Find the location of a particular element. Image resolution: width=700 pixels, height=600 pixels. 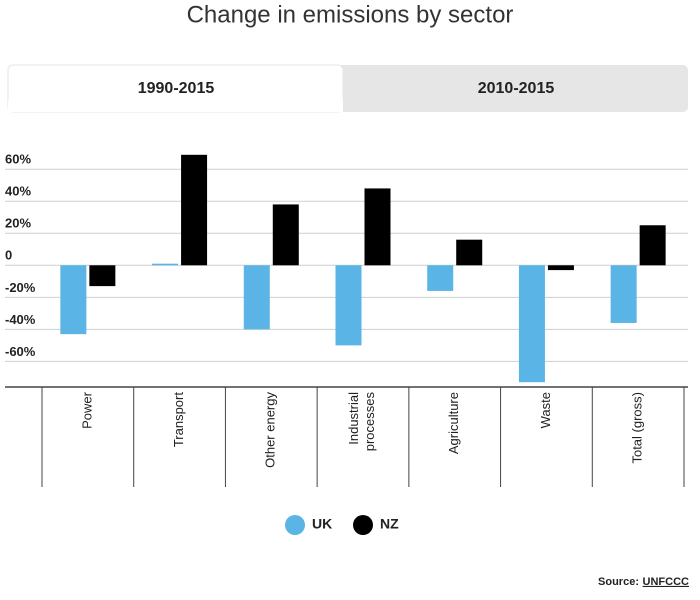

x-tick-label: Total (gross) is located at coordinates (637, 428).